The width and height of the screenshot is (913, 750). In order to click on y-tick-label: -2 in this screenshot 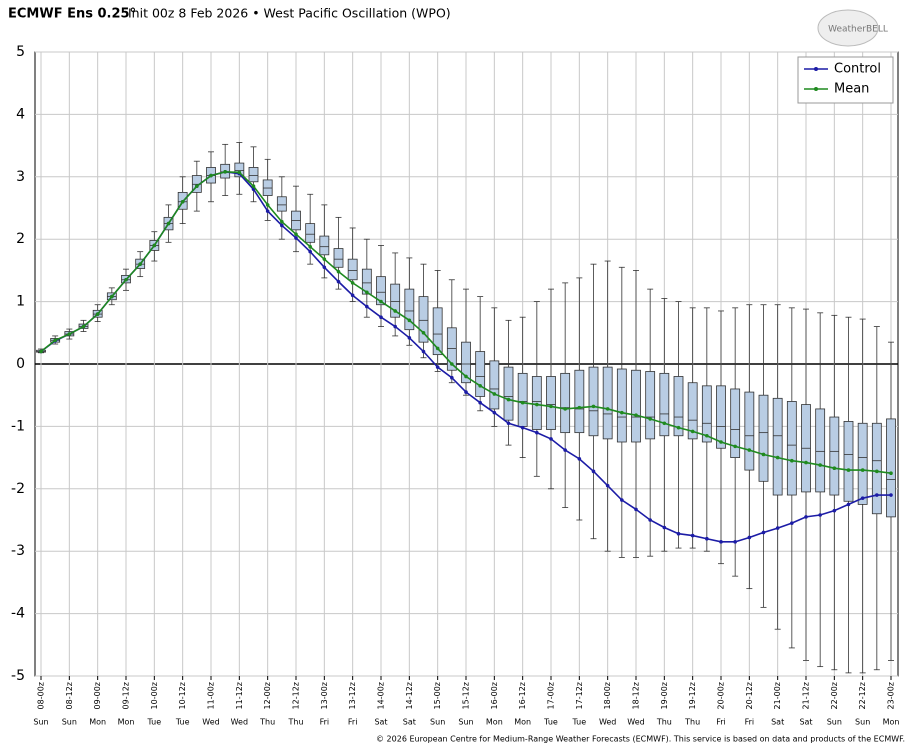, I will do `click(18, 489)`.